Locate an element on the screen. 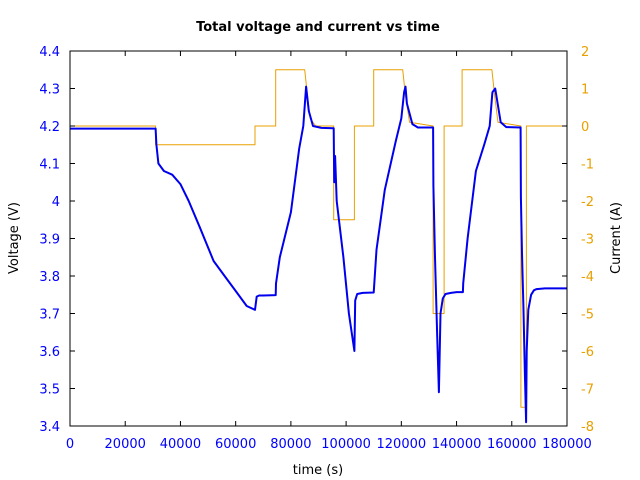  x-tick-label: 80000 is located at coordinates (290, 444).